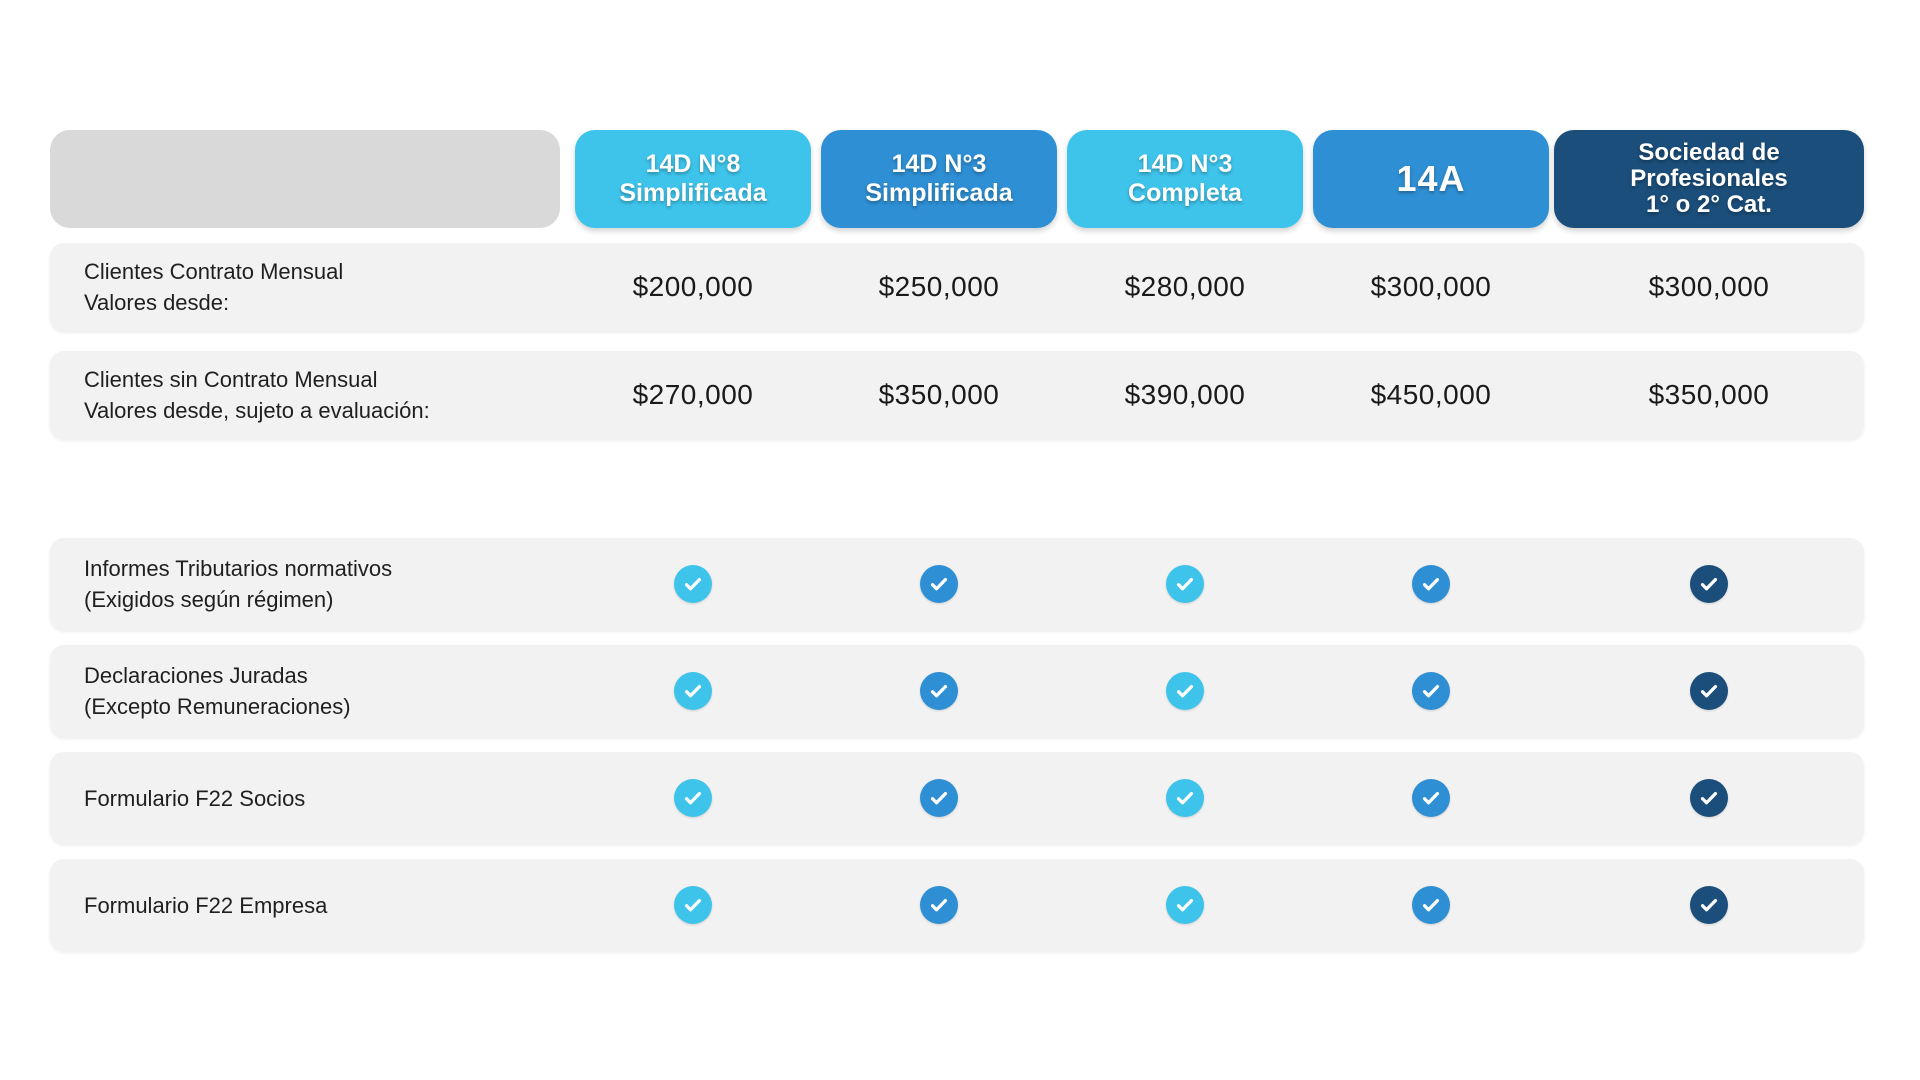 The height and width of the screenshot is (1080, 1920). Describe the element at coordinates (1709, 204) in the screenshot. I see `column-header-line: 1° o 2° Cat.` at that location.